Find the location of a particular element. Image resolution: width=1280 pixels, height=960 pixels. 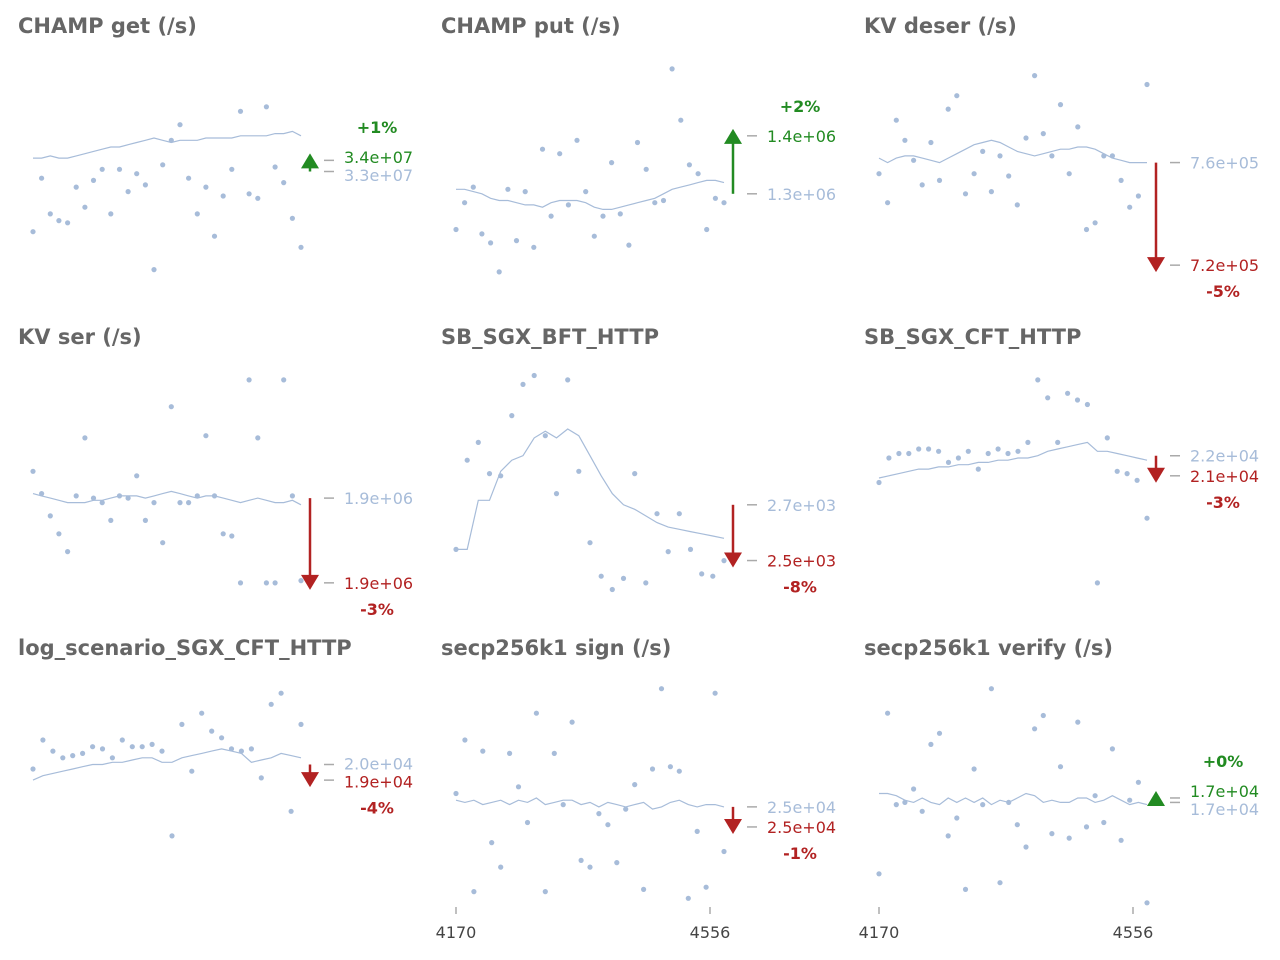

panel-title: KV ser (/s) is located at coordinates (80, 337).